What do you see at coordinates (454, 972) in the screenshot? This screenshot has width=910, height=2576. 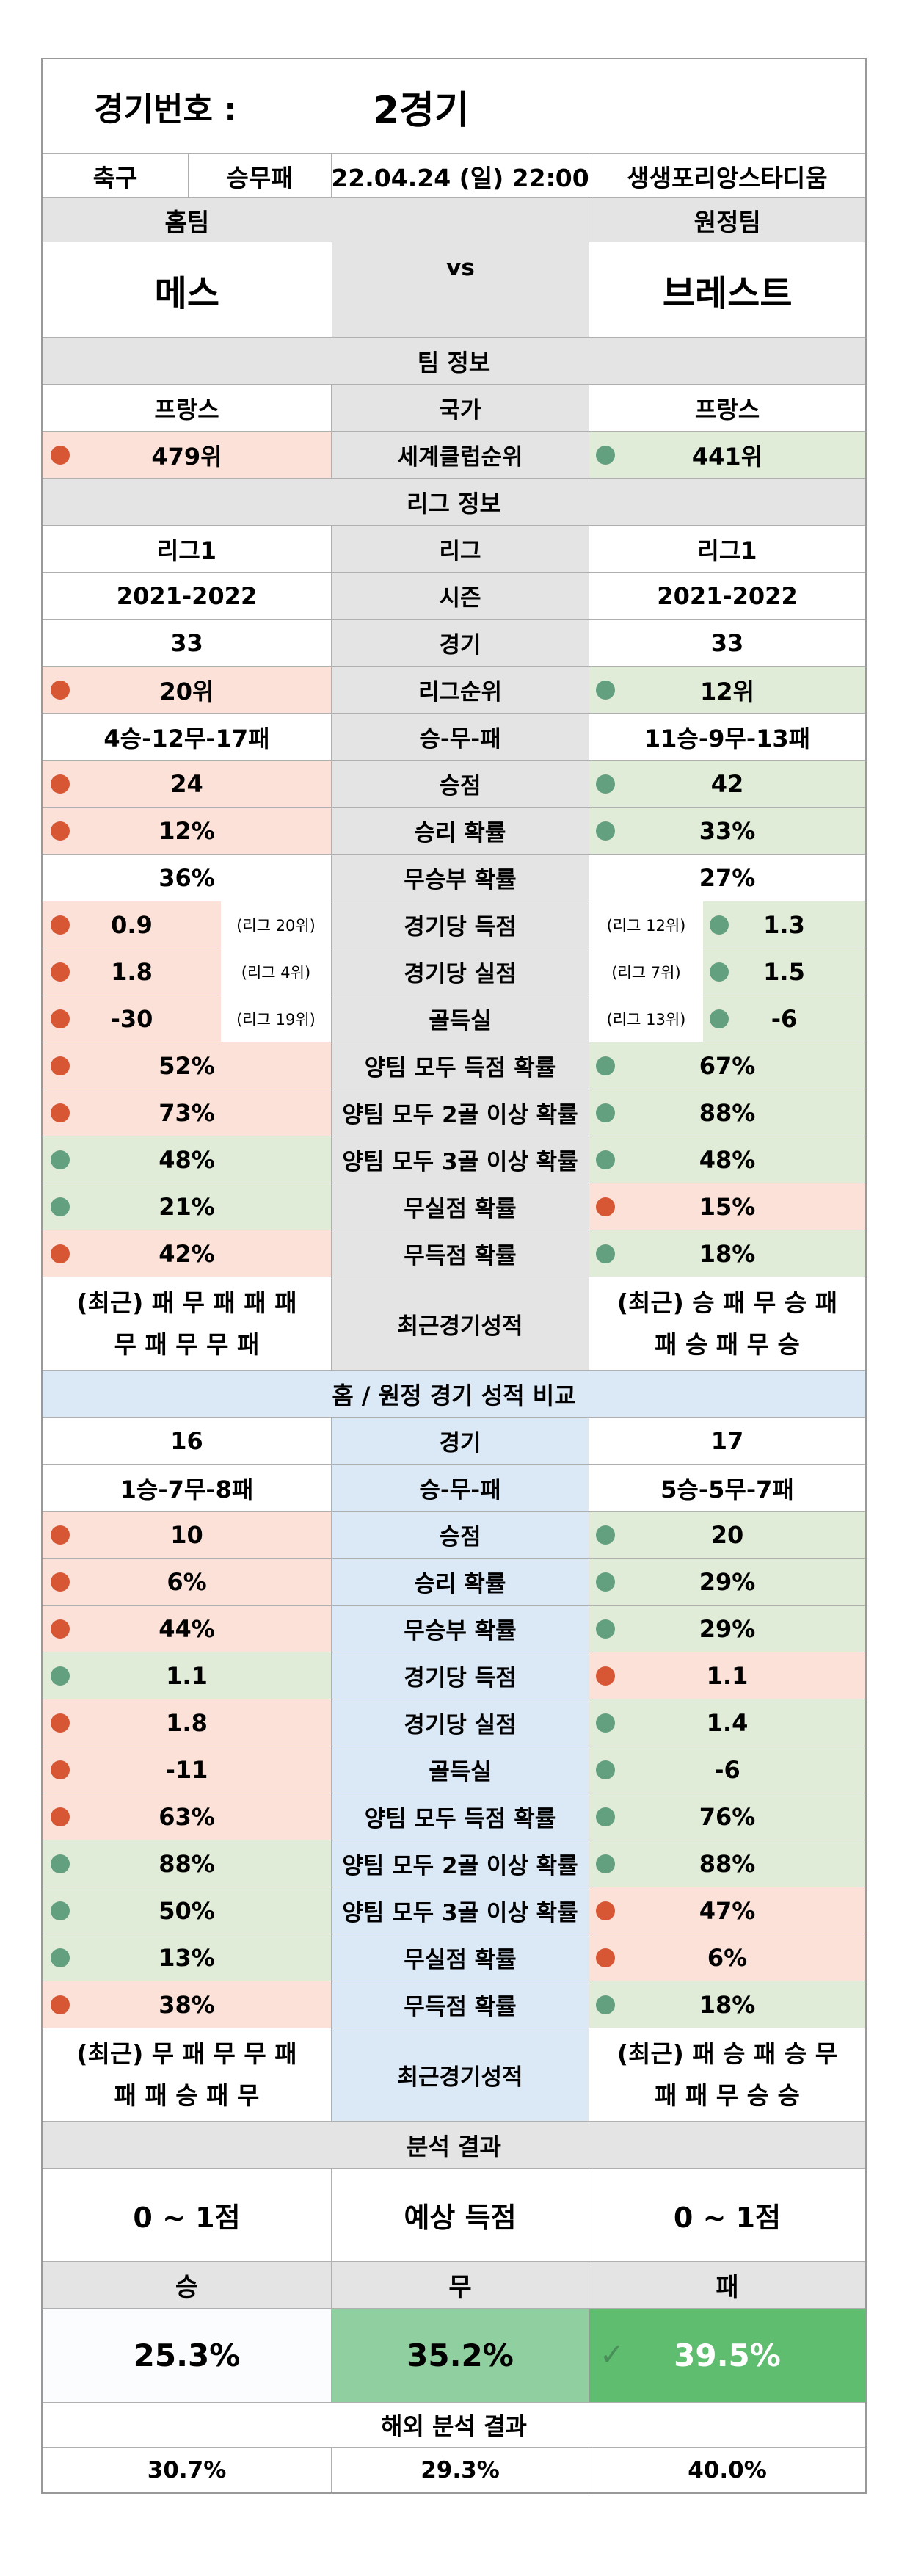 I see `league-info-row: 1.8 (리그 4위) 경기당 실점 (리그 7위) 1.5` at bounding box center [454, 972].